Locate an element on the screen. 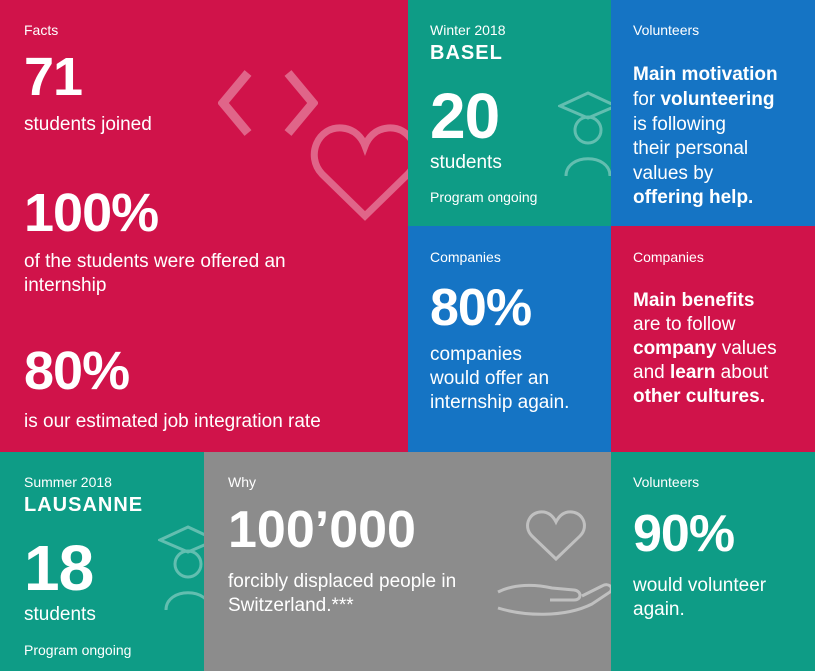  lausanne-unit: students is located at coordinates (60, 614).